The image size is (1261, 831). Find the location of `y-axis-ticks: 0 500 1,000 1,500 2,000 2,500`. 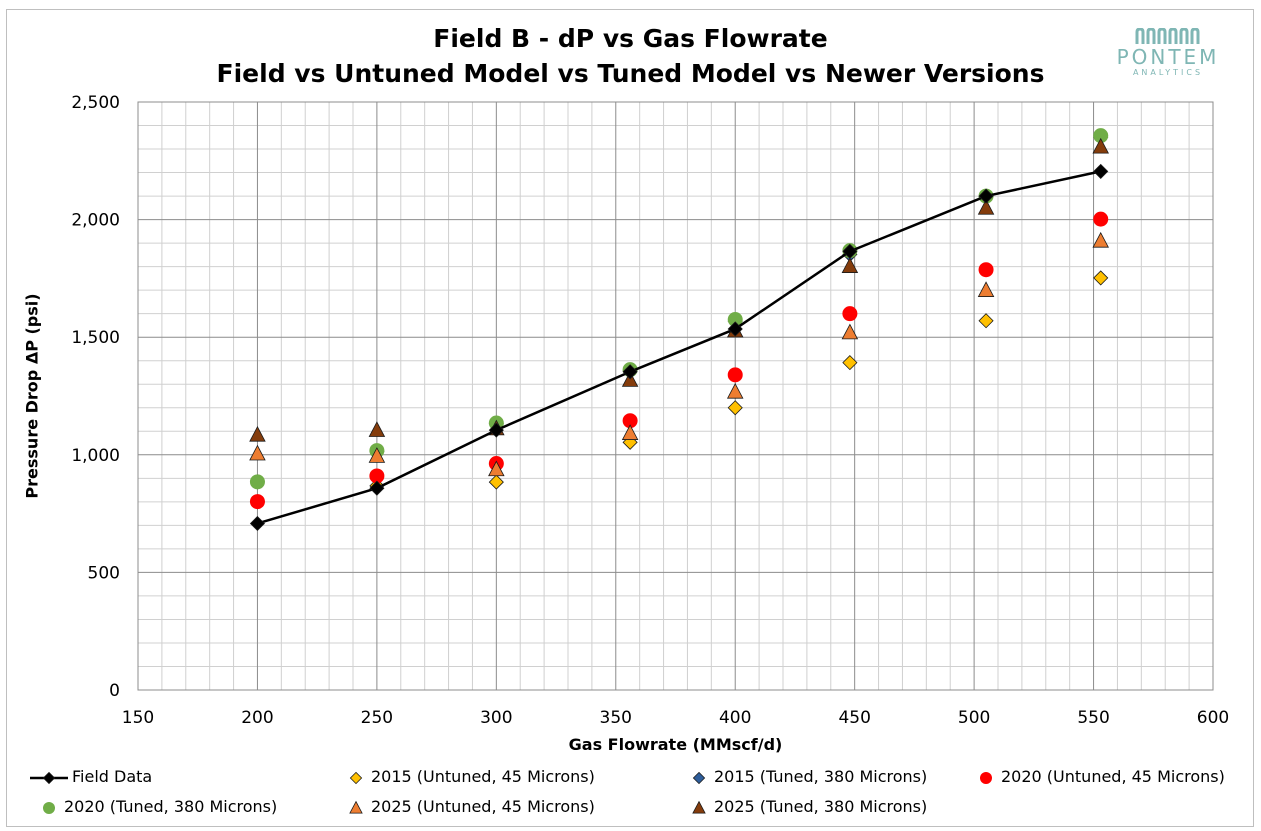

y-axis-ticks: 0 500 1,000 1,500 2,000 2,500 is located at coordinates (95, 397).